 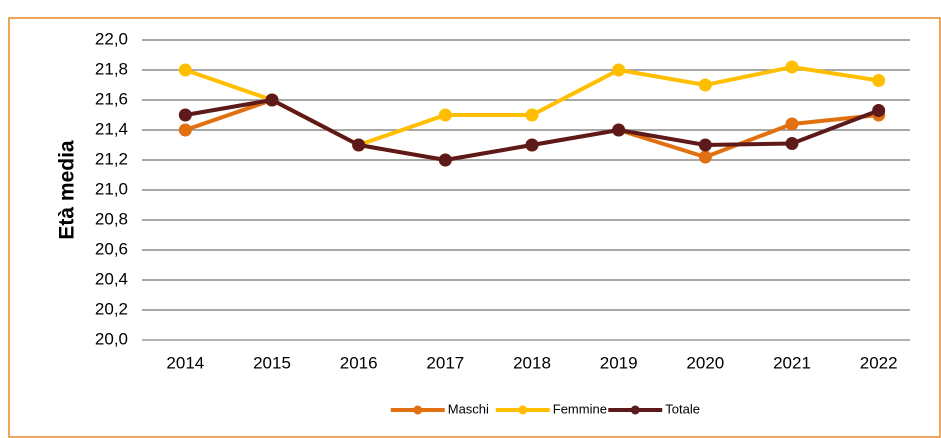 What do you see at coordinates (111, 188) in the screenshot?
I see `y-tick-label: 21,0` at bounding box center [111, 188].